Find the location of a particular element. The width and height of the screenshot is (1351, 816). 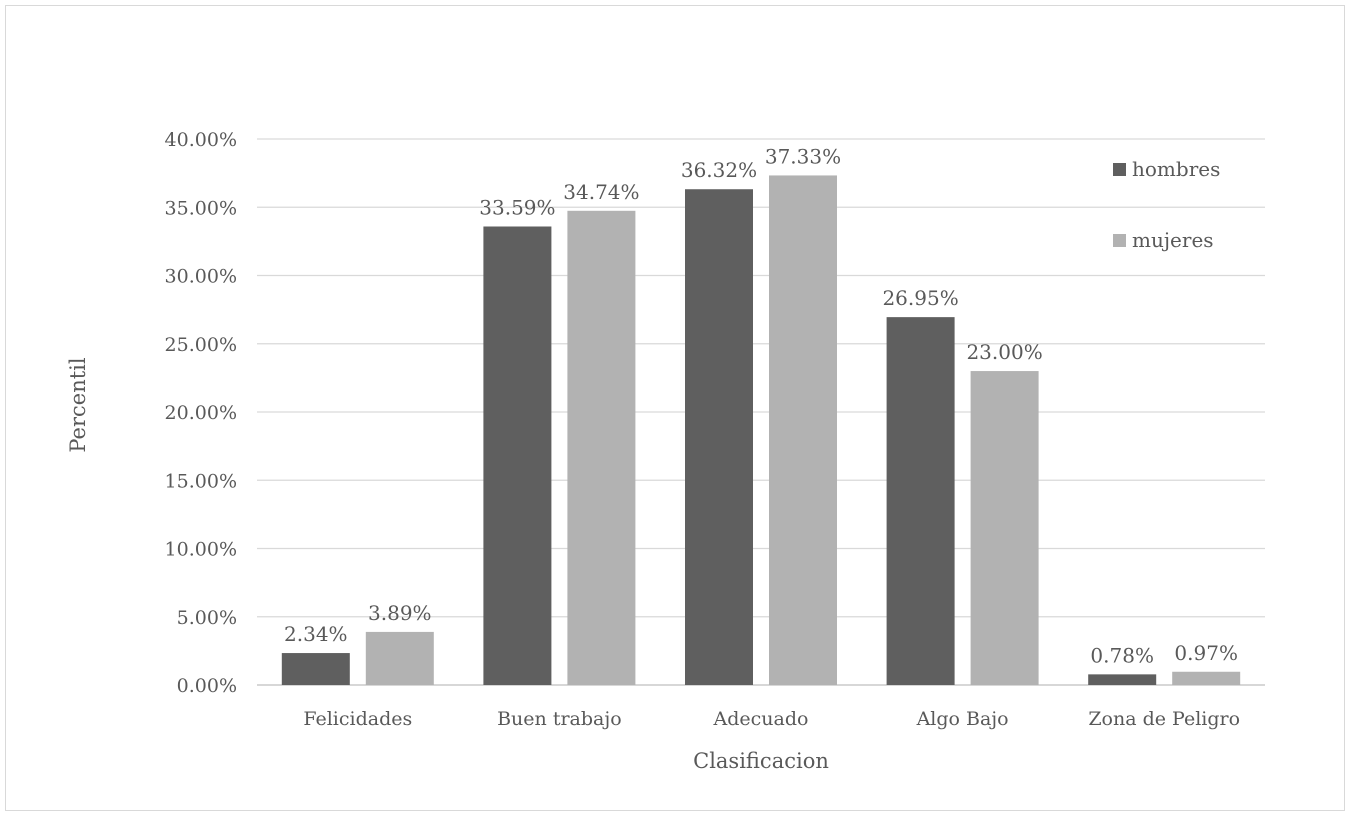

y-tick-label: 15.00% is located at coordinates (201, 481).